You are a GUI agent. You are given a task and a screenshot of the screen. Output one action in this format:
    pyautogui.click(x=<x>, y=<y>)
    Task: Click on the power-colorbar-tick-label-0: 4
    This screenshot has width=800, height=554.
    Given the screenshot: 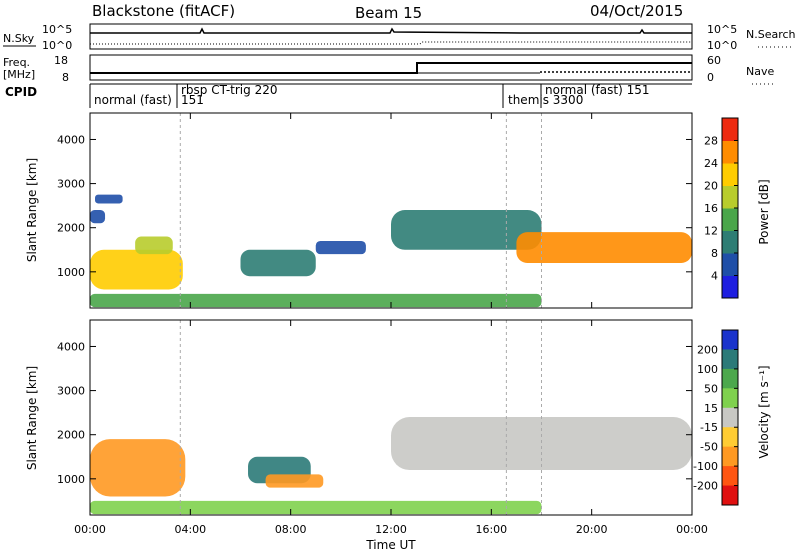 What is the action you would take?
    pyautogui.click(x=714, y=276)
    